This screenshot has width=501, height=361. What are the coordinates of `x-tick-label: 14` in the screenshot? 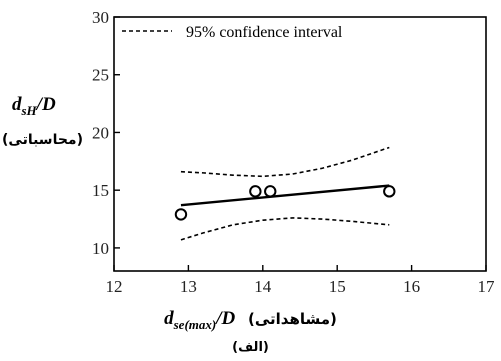 It's located at (263, 286).